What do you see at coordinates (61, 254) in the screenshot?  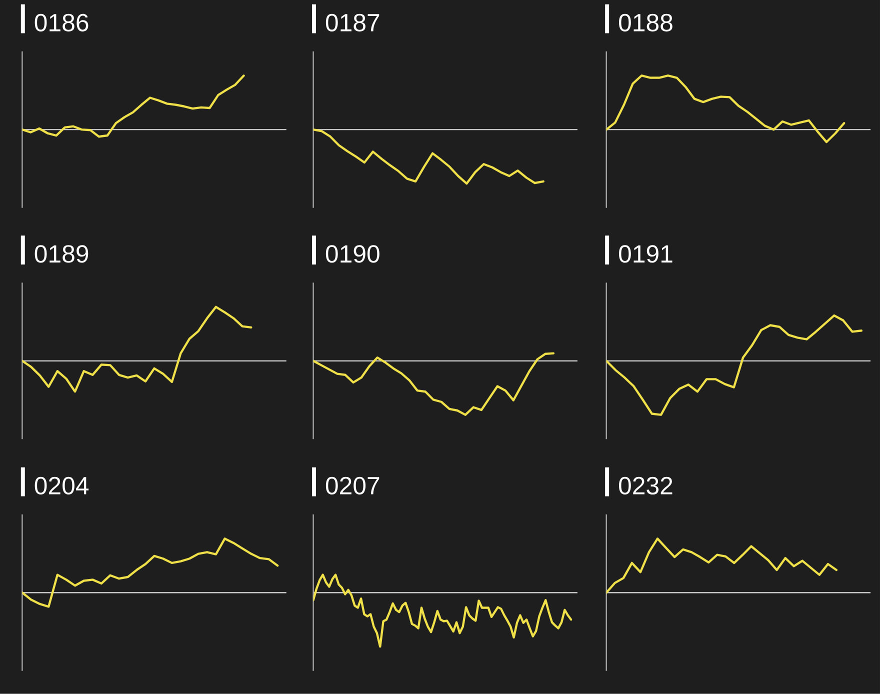 I see `chart-title: 0189` at bounding box center [61, 254].